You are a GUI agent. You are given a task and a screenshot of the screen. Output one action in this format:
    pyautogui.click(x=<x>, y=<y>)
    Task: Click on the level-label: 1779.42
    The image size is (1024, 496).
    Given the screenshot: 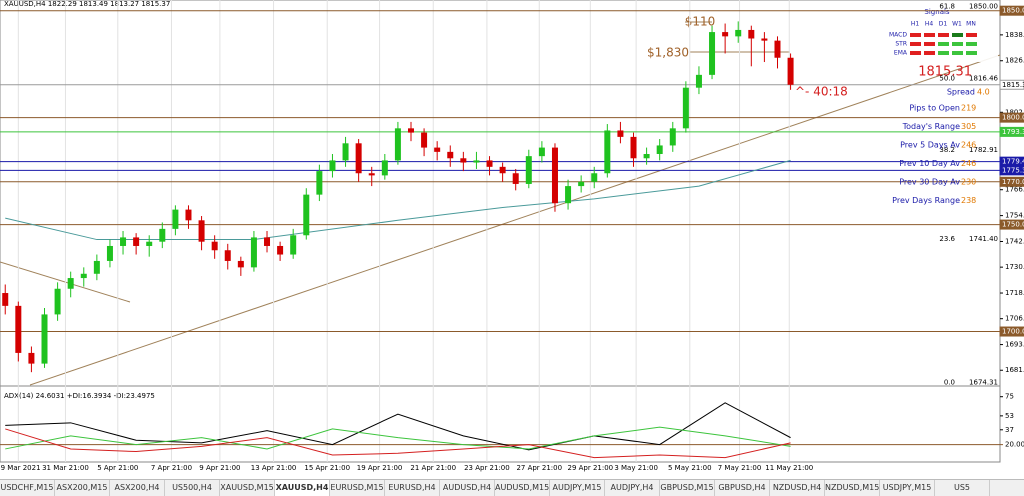 What is the action you would take?
    pyautogui.click(x=1013, y=162)
    